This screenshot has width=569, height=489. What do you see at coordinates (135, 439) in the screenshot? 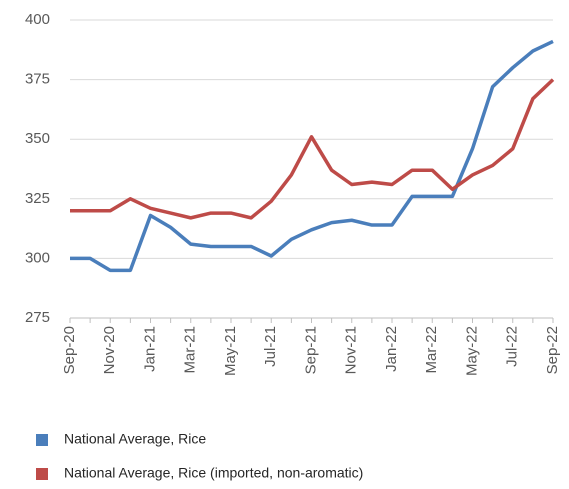
I see `legend-label: National Average, Rice` at bounding box center [135, 439].